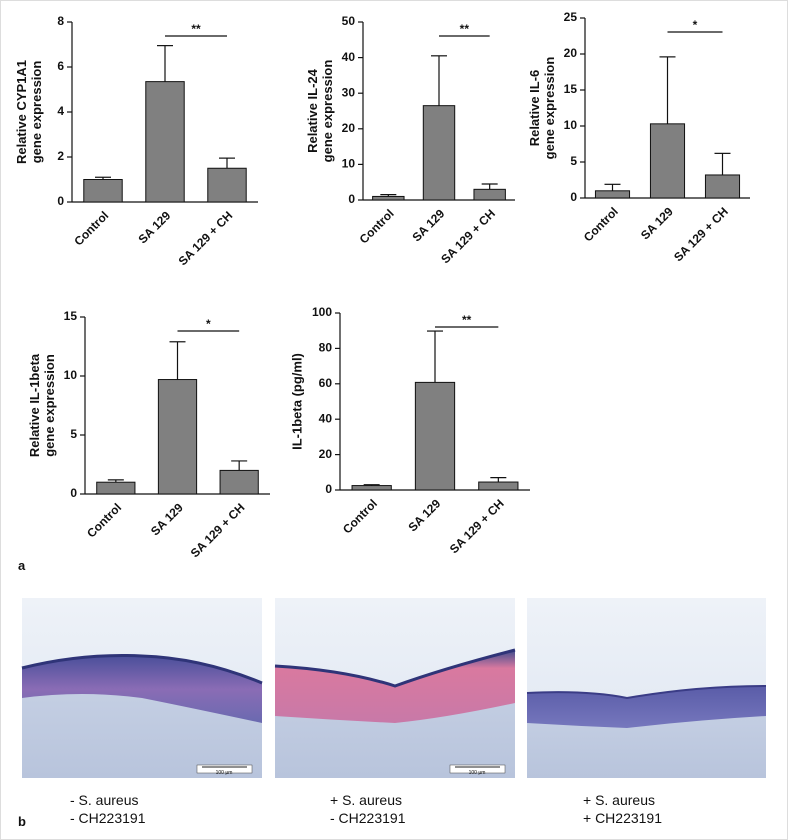 Image resolution: width=788 pixels, height=840 pixels. I want to click on y-tick-label: 4, so click(60, 111).